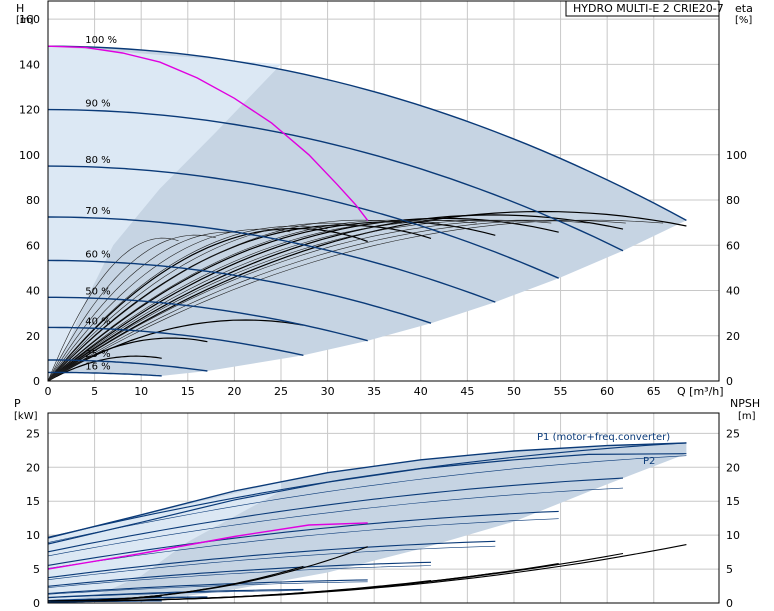 This screenshot has height=611, width=774. What do you see at coordinates (234, 391) in the screenshot?
I see `flow-tick-label: 20` at bounding box center [234, 391].